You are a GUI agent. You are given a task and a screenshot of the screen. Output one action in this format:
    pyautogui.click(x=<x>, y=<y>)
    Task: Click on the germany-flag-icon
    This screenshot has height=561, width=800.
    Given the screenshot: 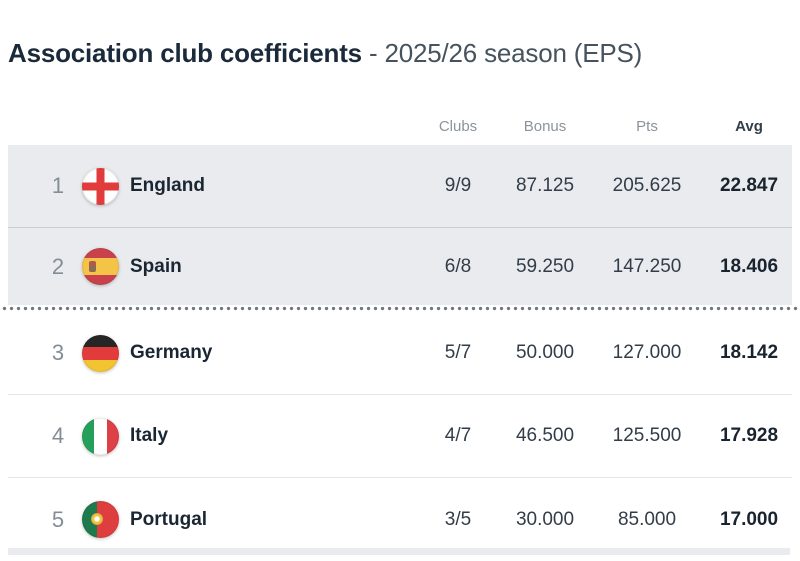 What is the action you would take?
    pyautogui.click(x=100, y=353)
    